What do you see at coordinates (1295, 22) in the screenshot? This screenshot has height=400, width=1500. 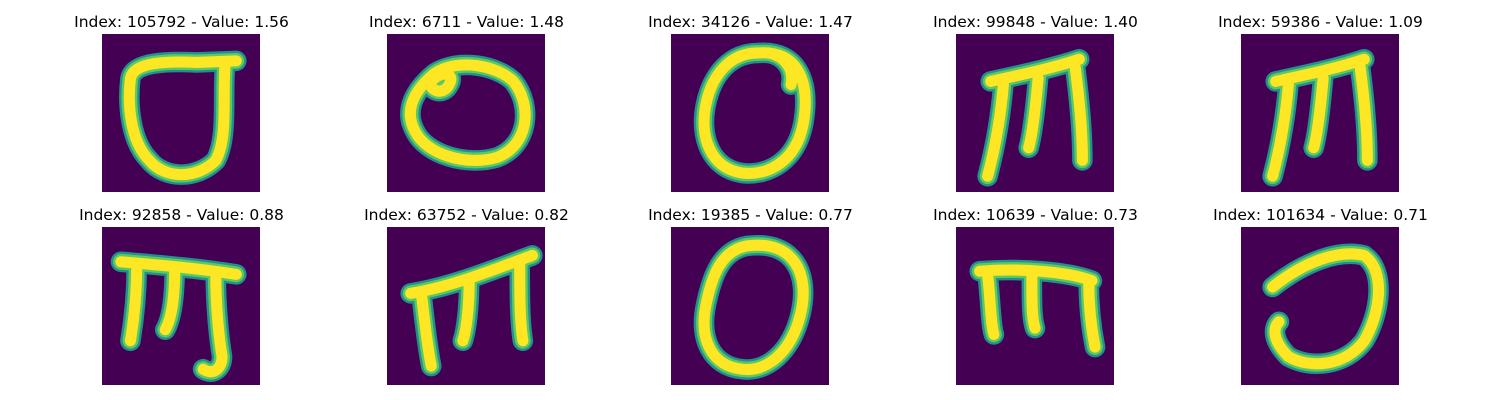 I see `panel-index: 59386` at bounding box center [1295, 22].